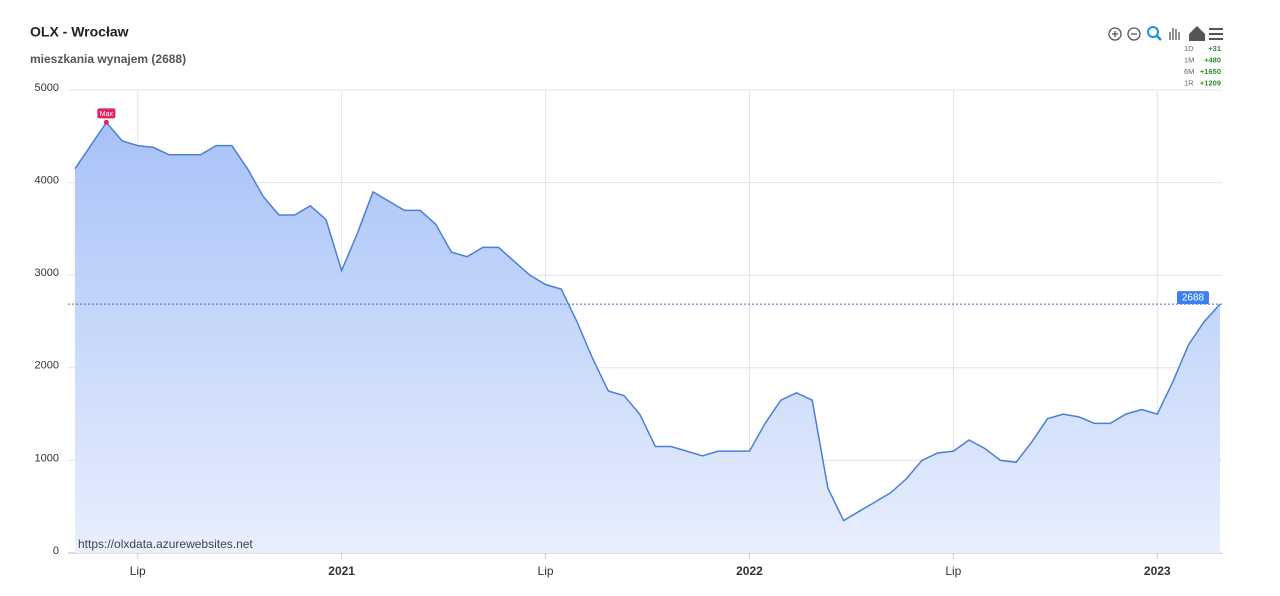 The width and height of the screenshot is (1280, 596). What do you see at coordinates (1189, 82) in the screenshot?
I see `stat-period: 1R` at bounding box center [1189, 82].